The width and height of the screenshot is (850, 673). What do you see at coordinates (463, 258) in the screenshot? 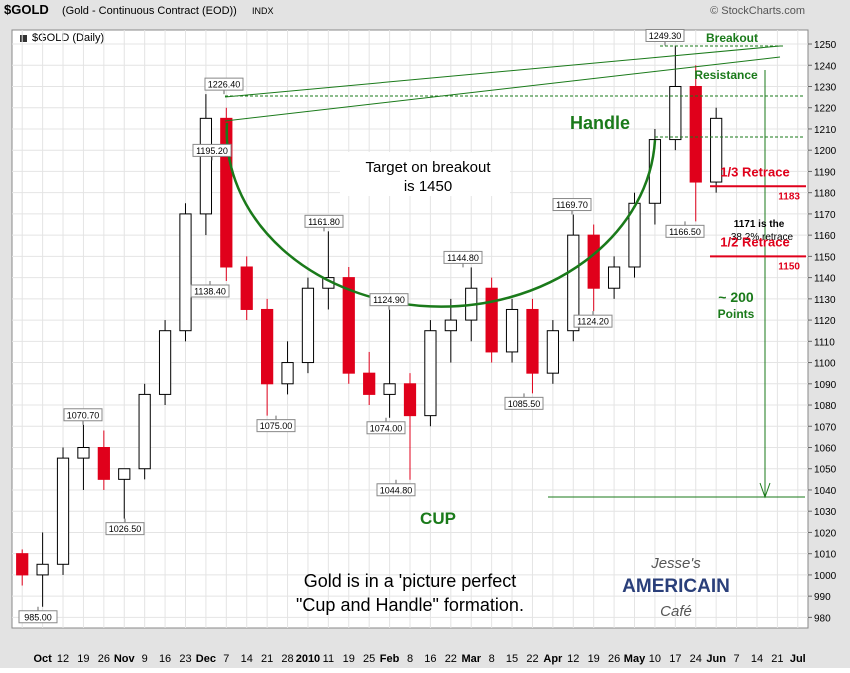
I see `price-label: 1144.80` at bounding box center [463, 258].